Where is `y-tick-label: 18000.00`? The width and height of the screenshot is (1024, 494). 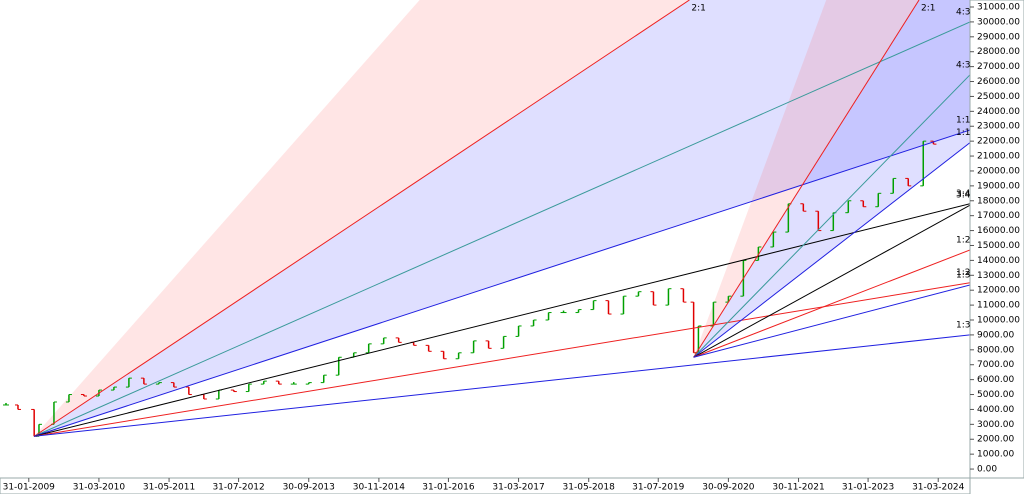 y-tick-label: 18000.00 is located at coordinates (998, 201).